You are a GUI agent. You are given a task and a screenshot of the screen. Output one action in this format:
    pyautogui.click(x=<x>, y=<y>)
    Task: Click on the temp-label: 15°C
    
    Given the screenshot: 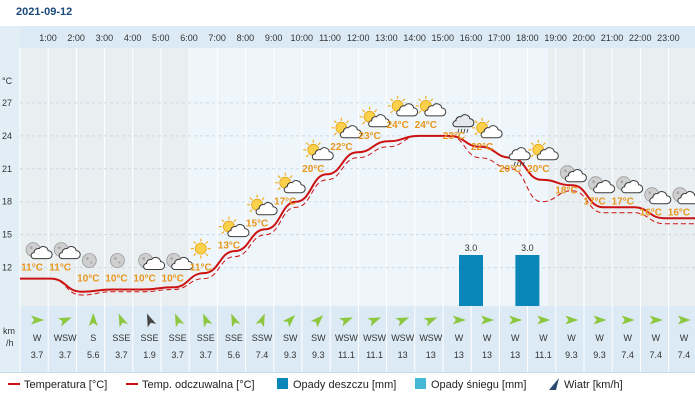 What is the action you would take?
    pyautogui.click(x=257, y=224)
    